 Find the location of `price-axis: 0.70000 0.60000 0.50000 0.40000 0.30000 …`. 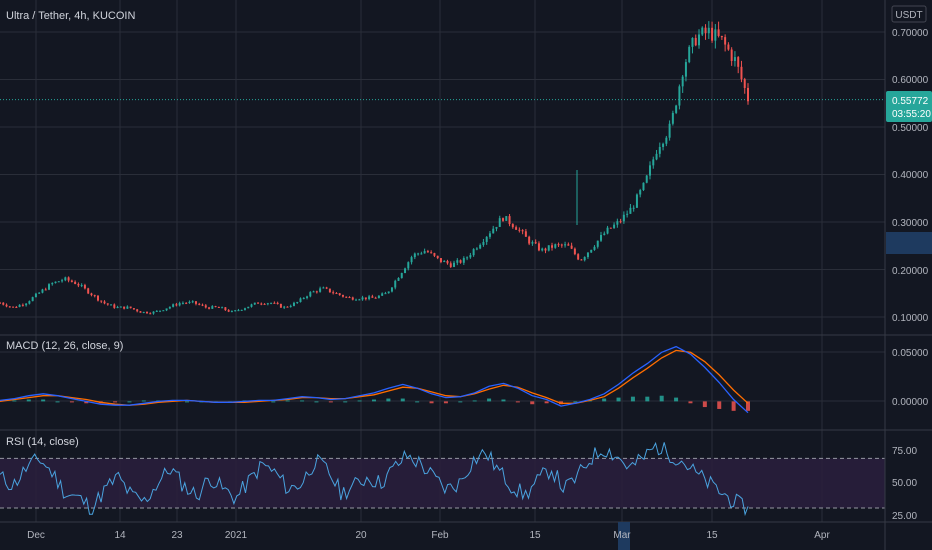

price-axis: 0.70000 0.60000 0.50000 0.40000 0.30000 … is located at coordinates (910, 176).